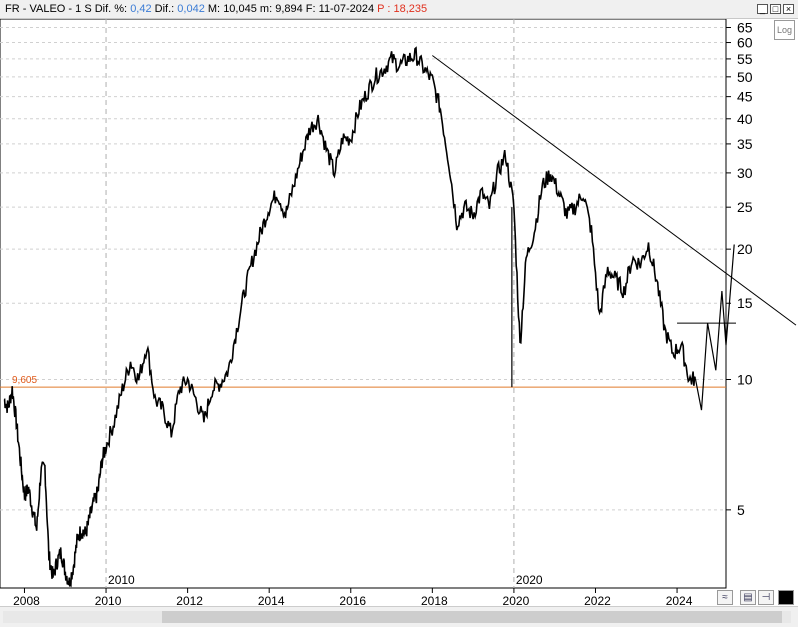  What do you see at coordinates (111, 9) in the screenshot?
I see `dif-pct-label: Dif. %:` at bounding box center [111, 9].